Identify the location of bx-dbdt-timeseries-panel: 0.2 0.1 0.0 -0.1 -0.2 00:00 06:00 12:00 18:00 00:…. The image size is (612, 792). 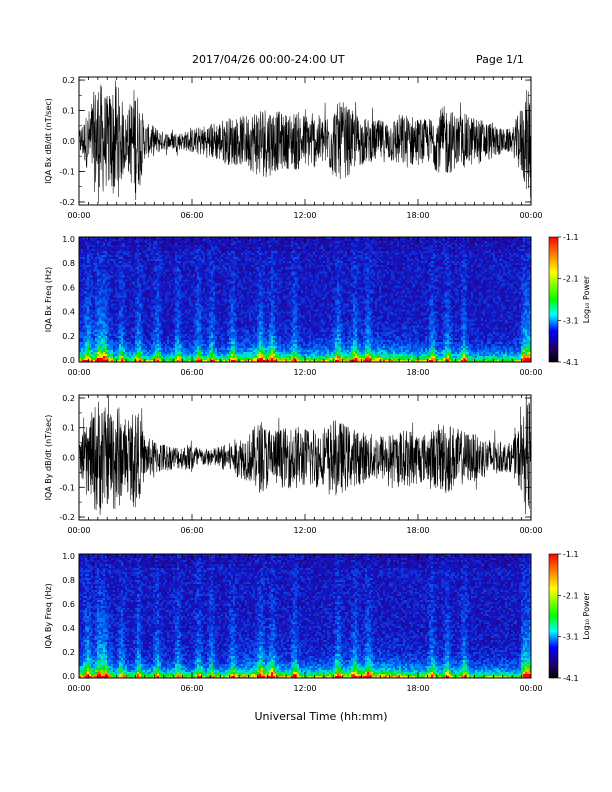
(293, 148).